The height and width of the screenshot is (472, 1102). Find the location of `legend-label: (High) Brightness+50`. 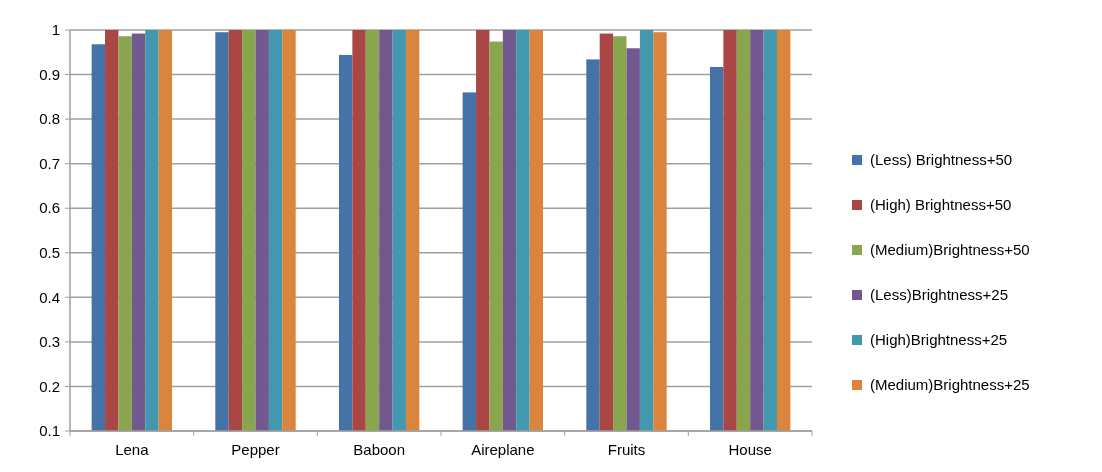

legend-label: (High) Brightness+50 is located at coordinates (941, 205).